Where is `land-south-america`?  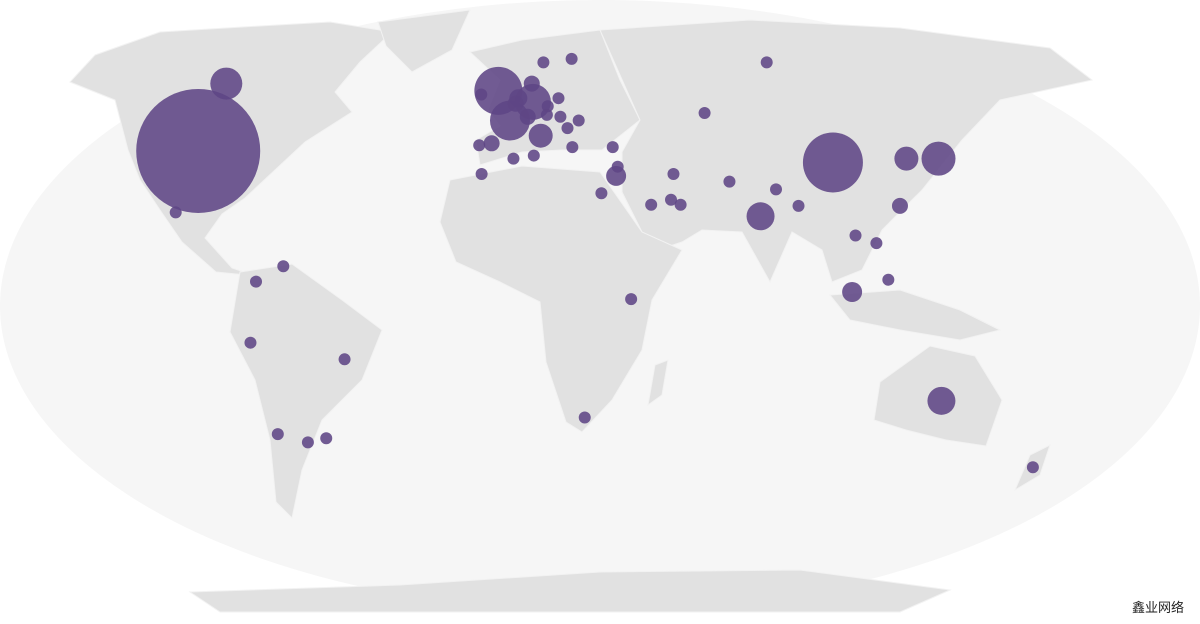
land-south-america is located at coordinates (306, 391).